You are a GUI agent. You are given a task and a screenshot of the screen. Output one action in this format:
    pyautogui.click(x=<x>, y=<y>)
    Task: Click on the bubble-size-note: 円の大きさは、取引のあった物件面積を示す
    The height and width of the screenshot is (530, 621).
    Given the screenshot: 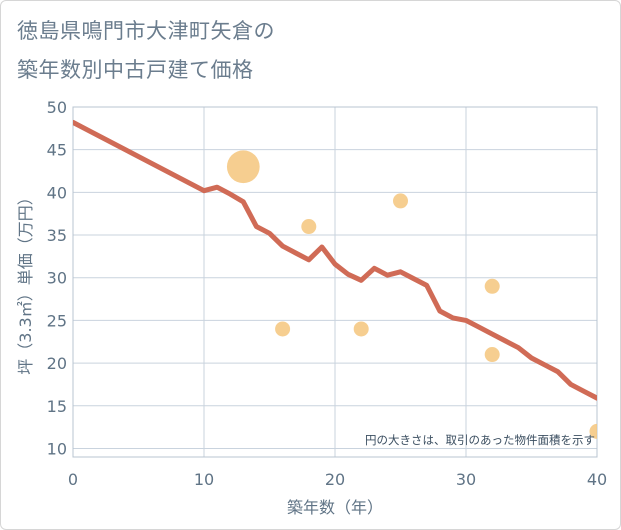 What is the action you would take?
    pyautogui.click(x=480, y=440)
    